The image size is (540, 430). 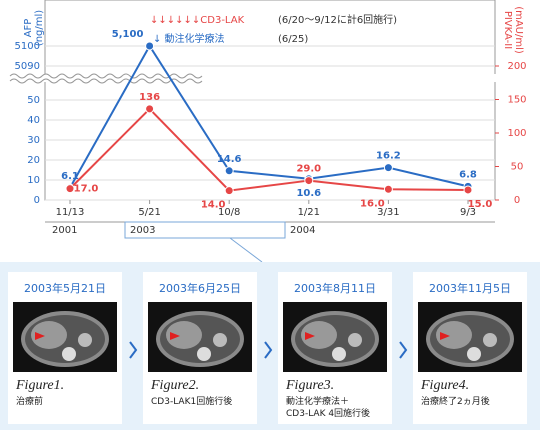 I want to click on figure-label: Figure4., so click(x=445, y=385).